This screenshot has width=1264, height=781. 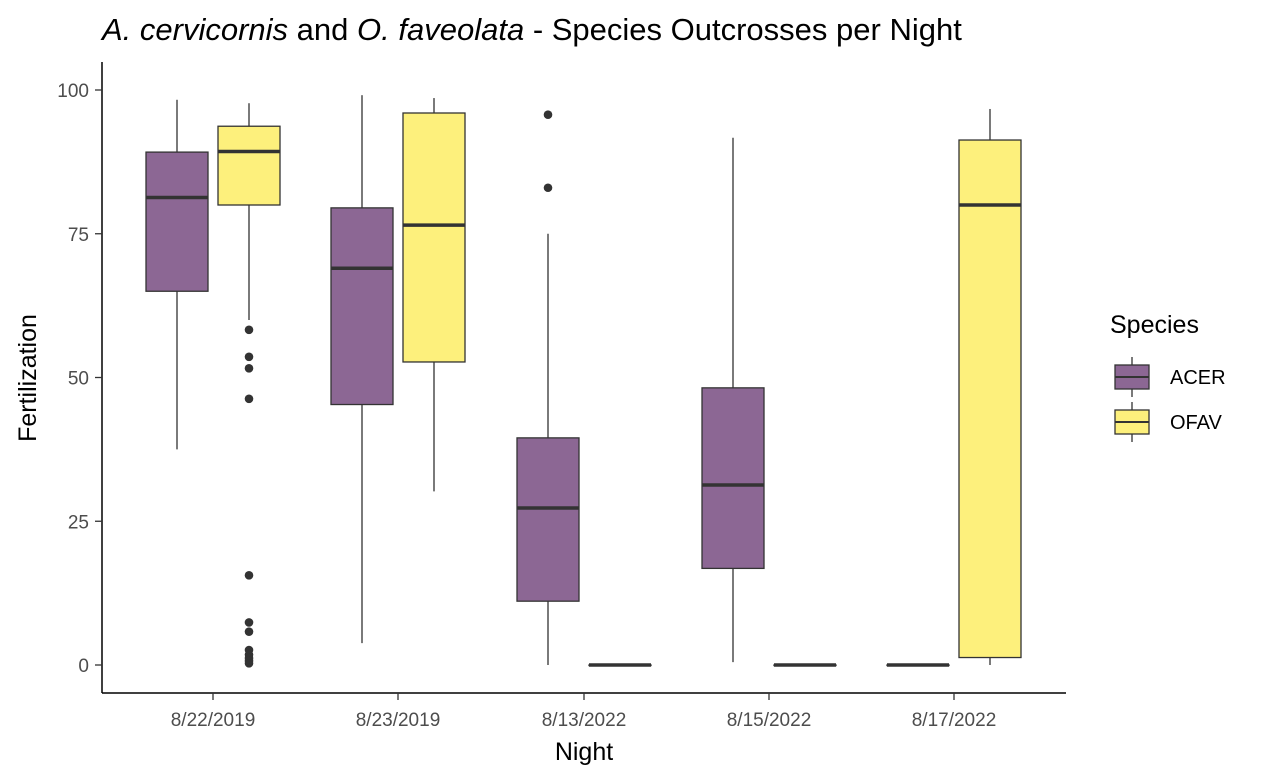 What do you see at coordinates (78, 235) in the screenshot?
I see `y-tick-label: 75` at bounding box center [78, 235].